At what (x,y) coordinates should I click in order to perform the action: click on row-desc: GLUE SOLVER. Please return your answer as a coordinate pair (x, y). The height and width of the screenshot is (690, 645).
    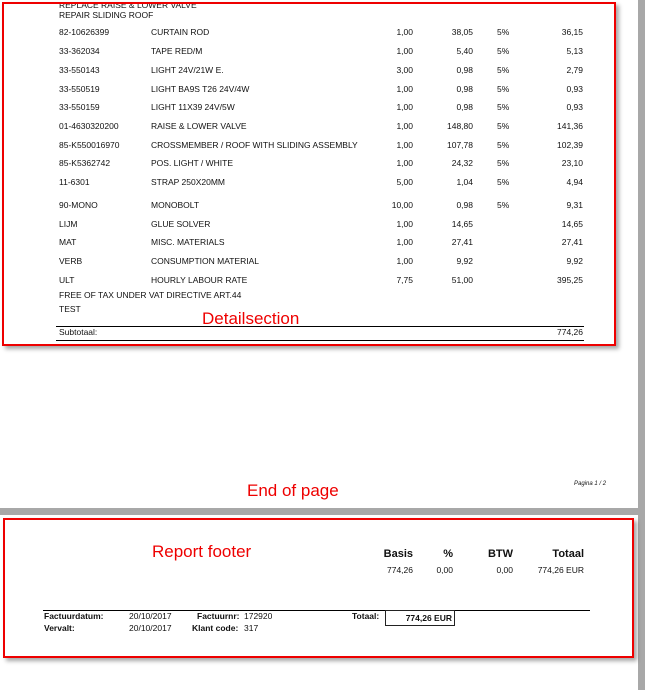
    Looking at the image, I should click on (181, 224).